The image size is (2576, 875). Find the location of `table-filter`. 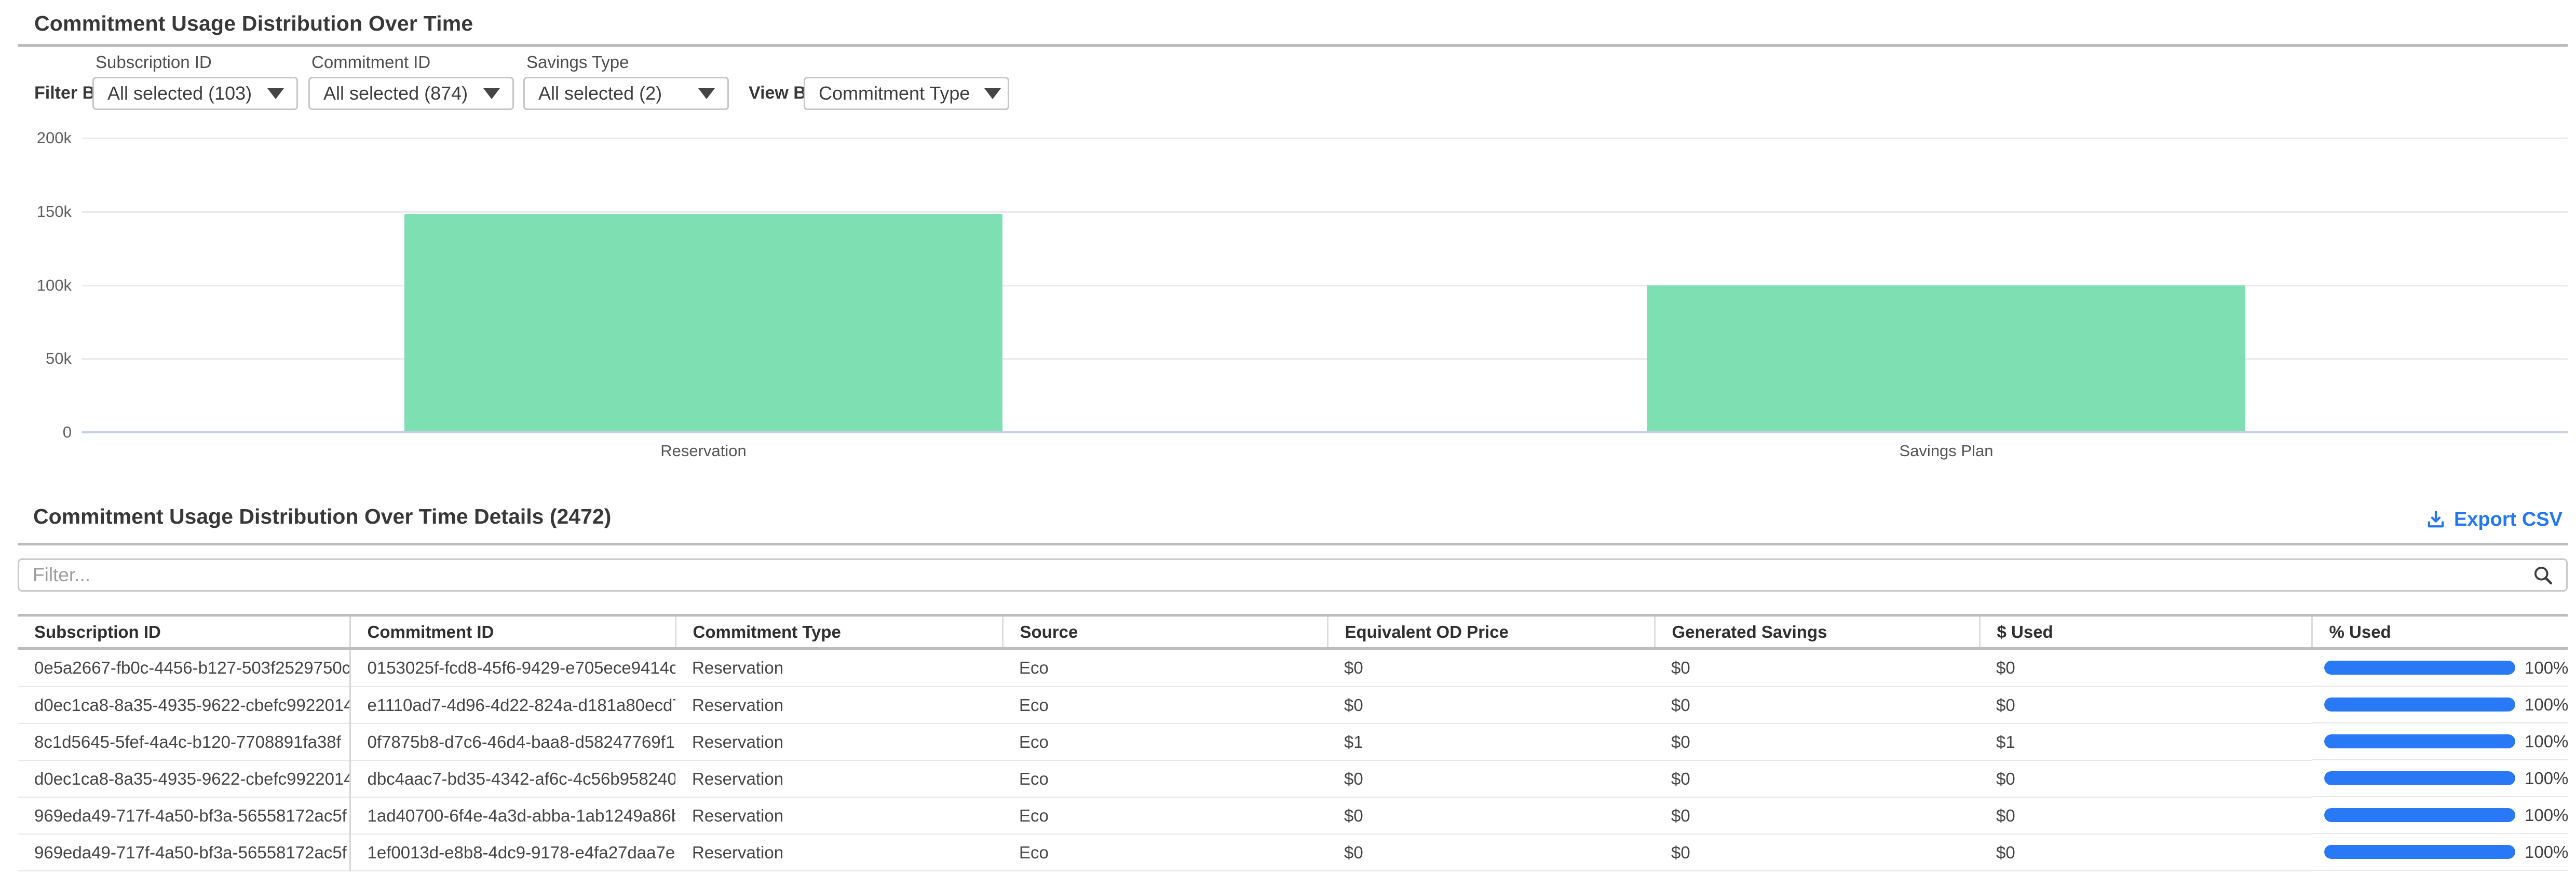

table-filter is located at coordinates (1293, 575).